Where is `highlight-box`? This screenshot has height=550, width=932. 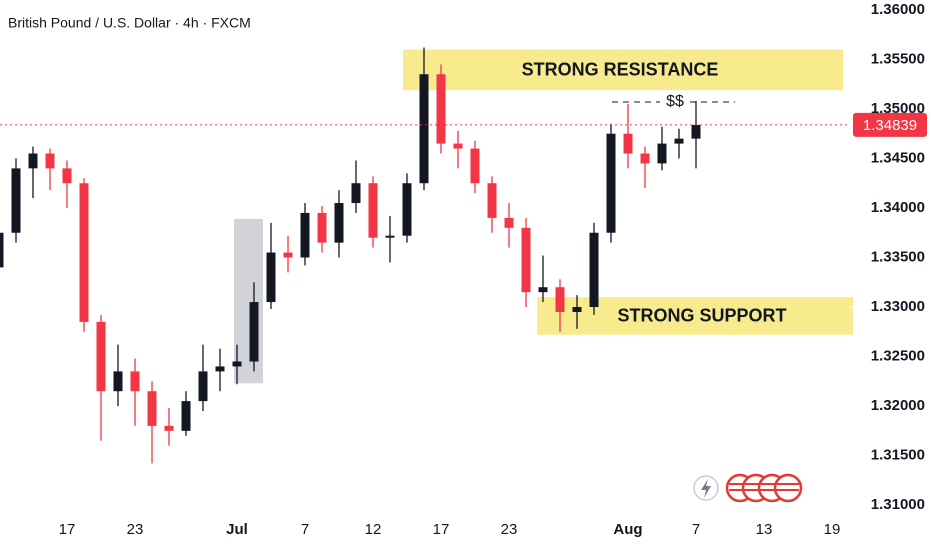 highlight-box is located at coordinates (248, 301).